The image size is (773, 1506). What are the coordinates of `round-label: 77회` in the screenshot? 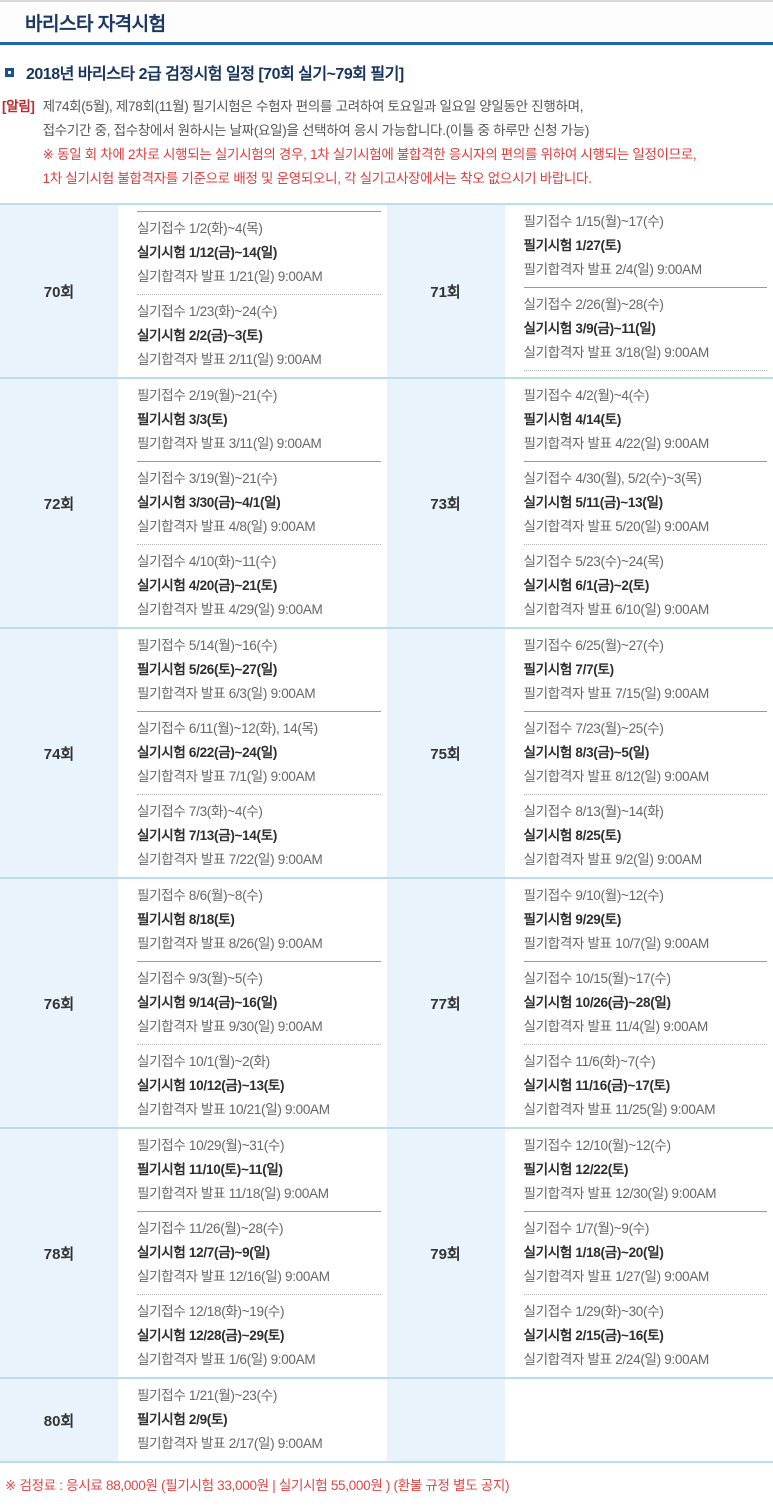 It's located at (446, 1003).